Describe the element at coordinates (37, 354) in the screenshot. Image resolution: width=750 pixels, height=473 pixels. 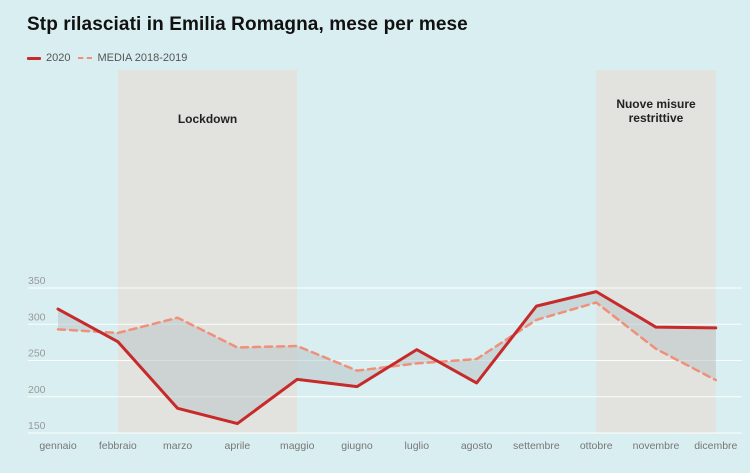
I see `y-tick-label-250: 250` at that location.